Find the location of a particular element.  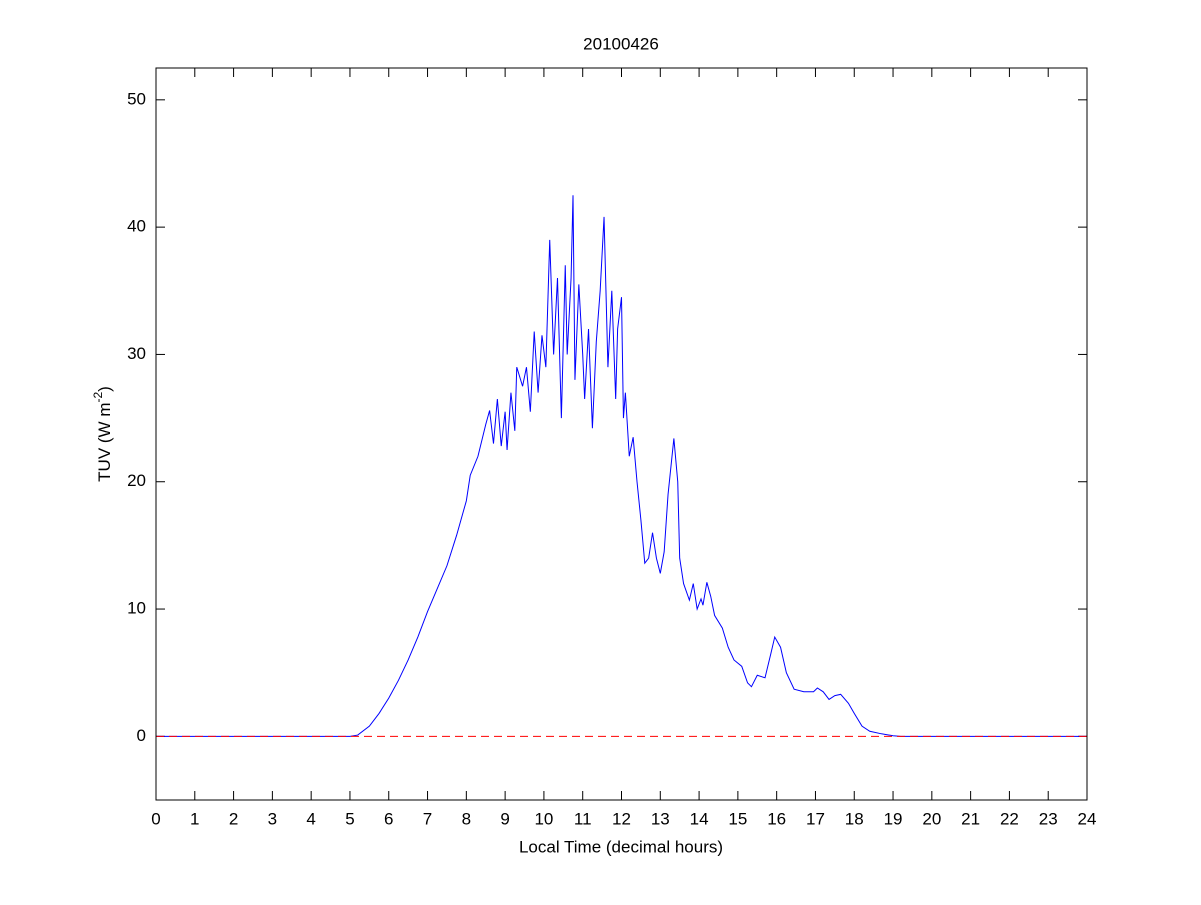

x-tick-label: 23 is located at coordinates (1048, 818).